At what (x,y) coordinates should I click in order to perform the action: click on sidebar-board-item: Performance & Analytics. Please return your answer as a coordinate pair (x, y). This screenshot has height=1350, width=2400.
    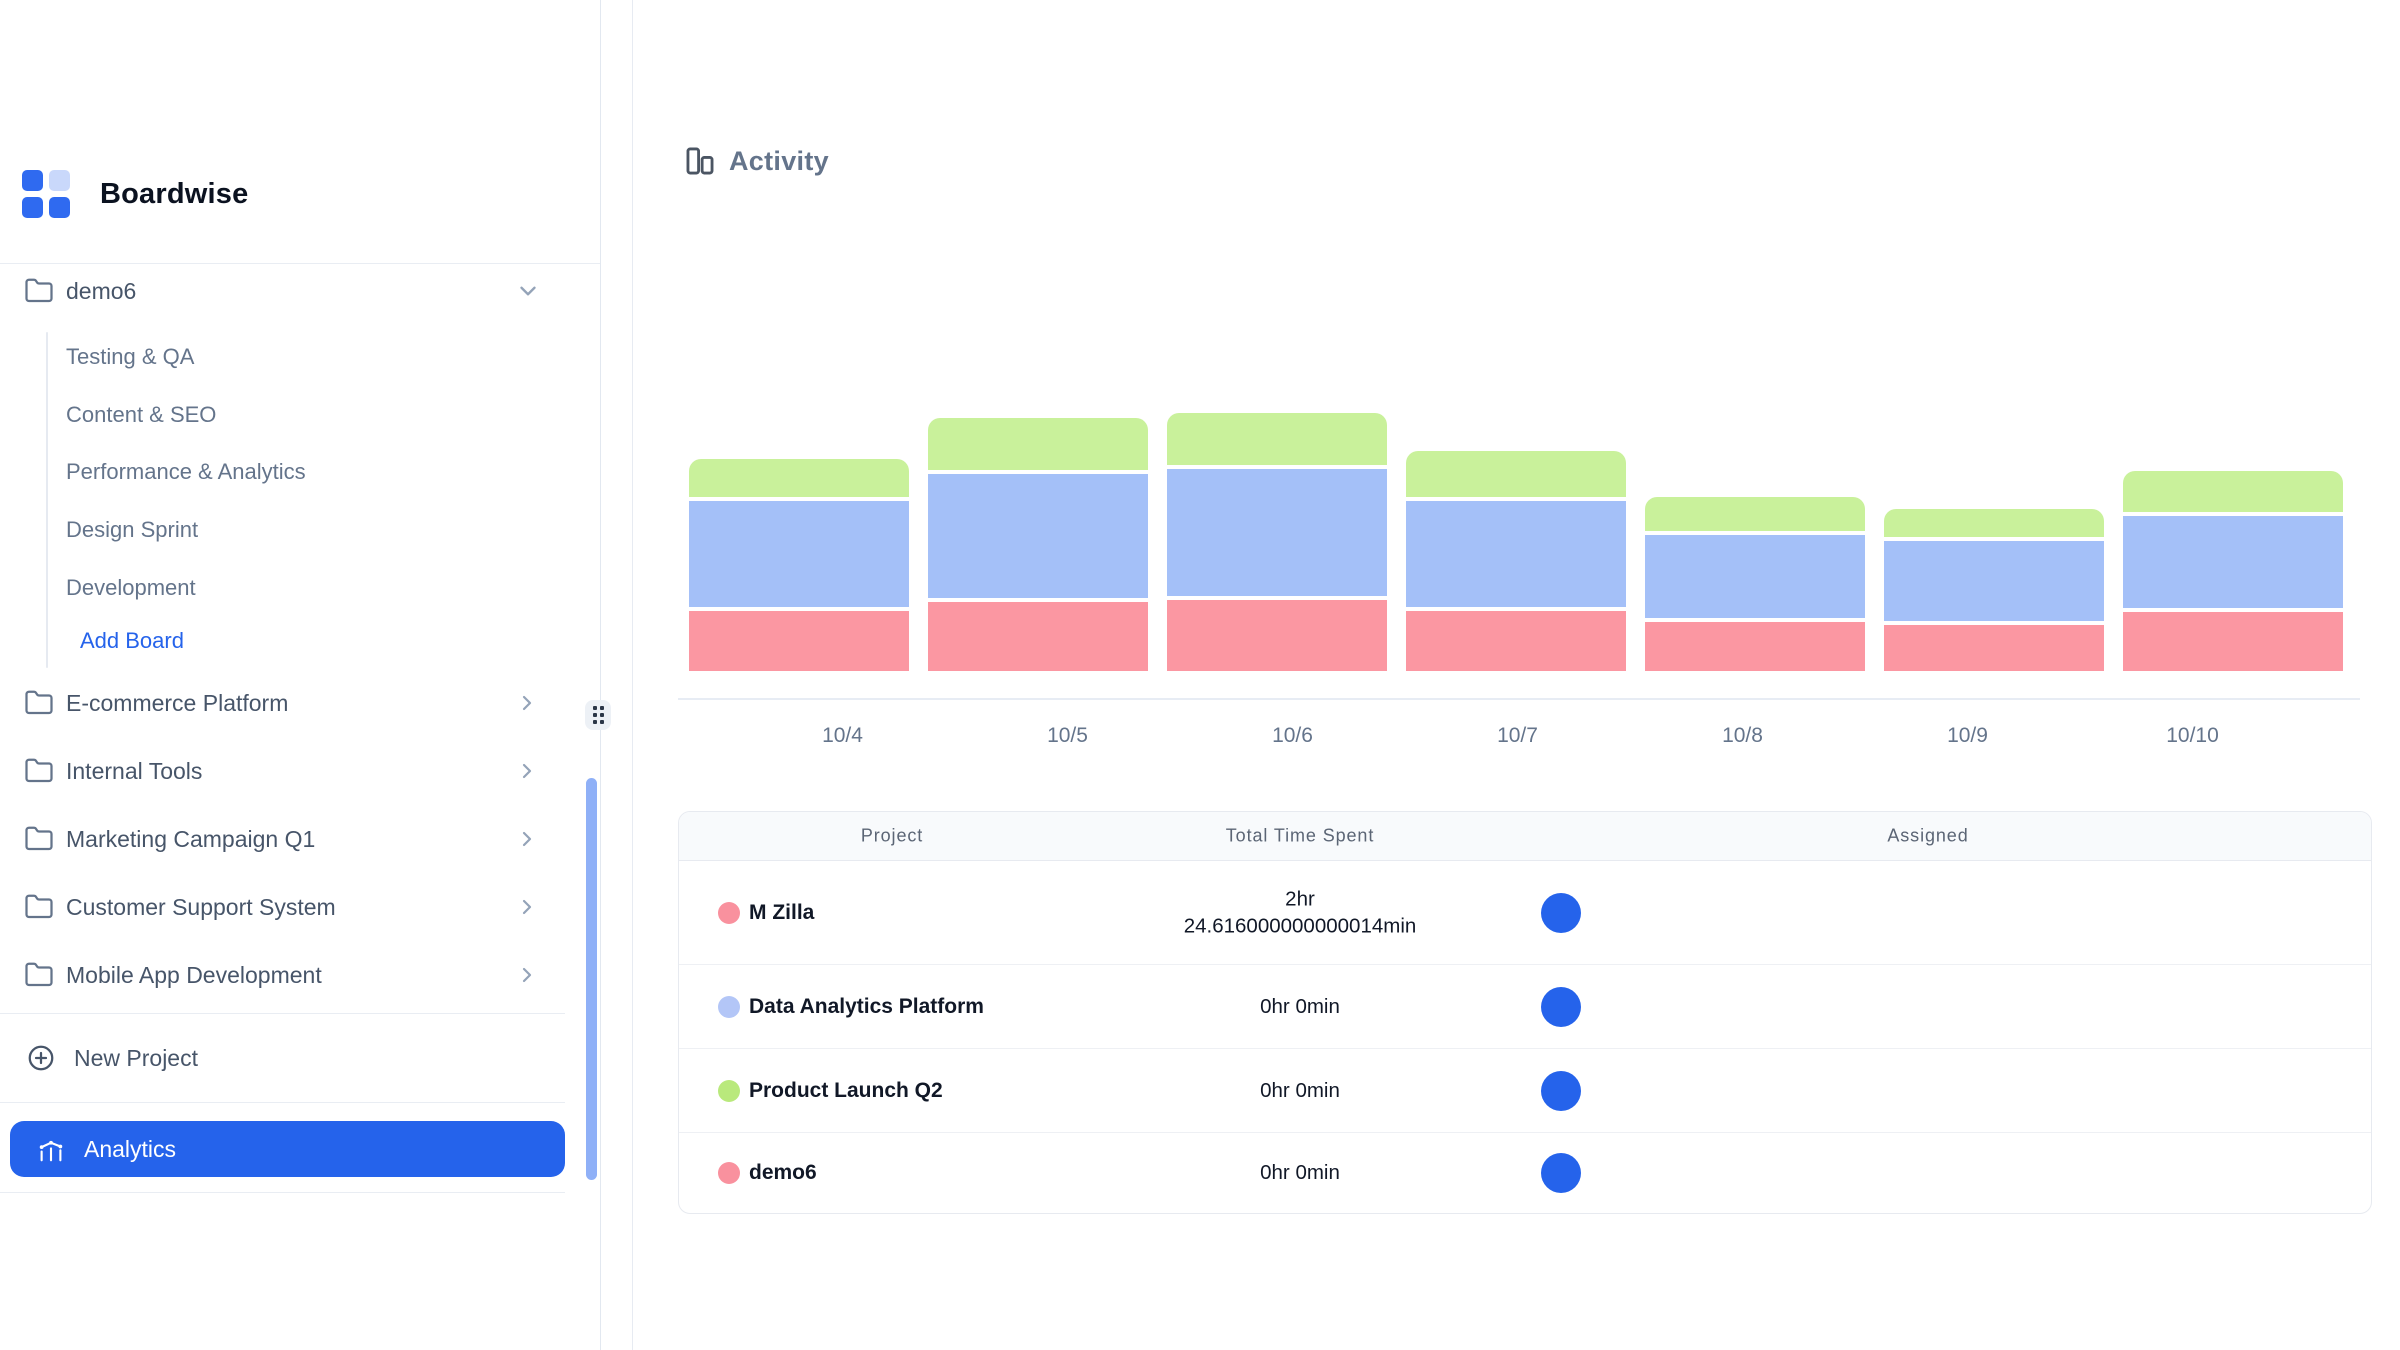
    Looking at the image, I should click on (186, 472).